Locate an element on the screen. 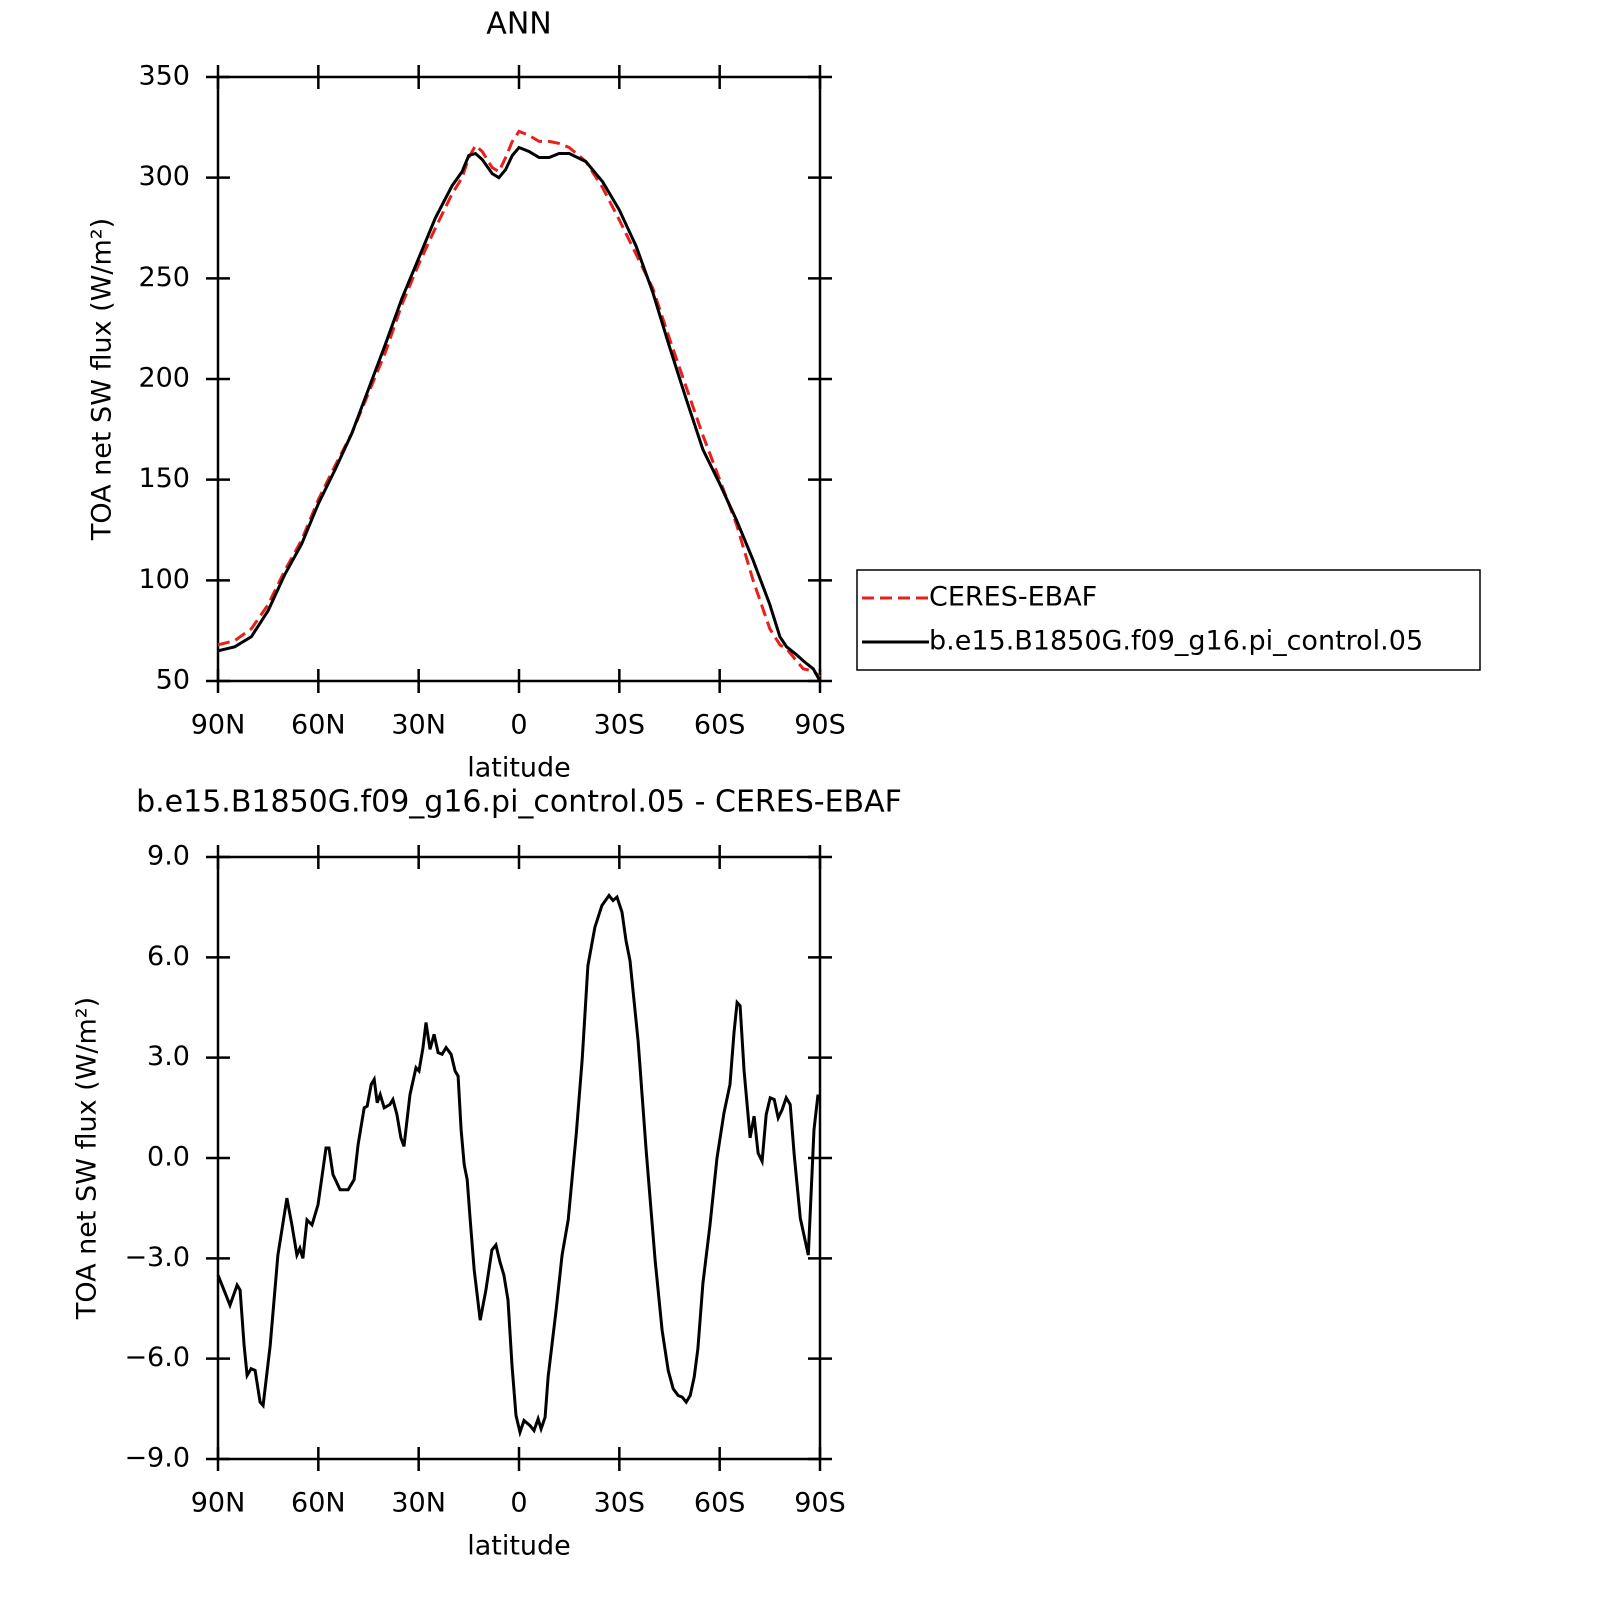 Image resolution: width=1610 pixels, height=1613 pixels. legend-label: b.e15.B1850G.f09_g16.pi_control.05 is located at coordinates (1176, 641).